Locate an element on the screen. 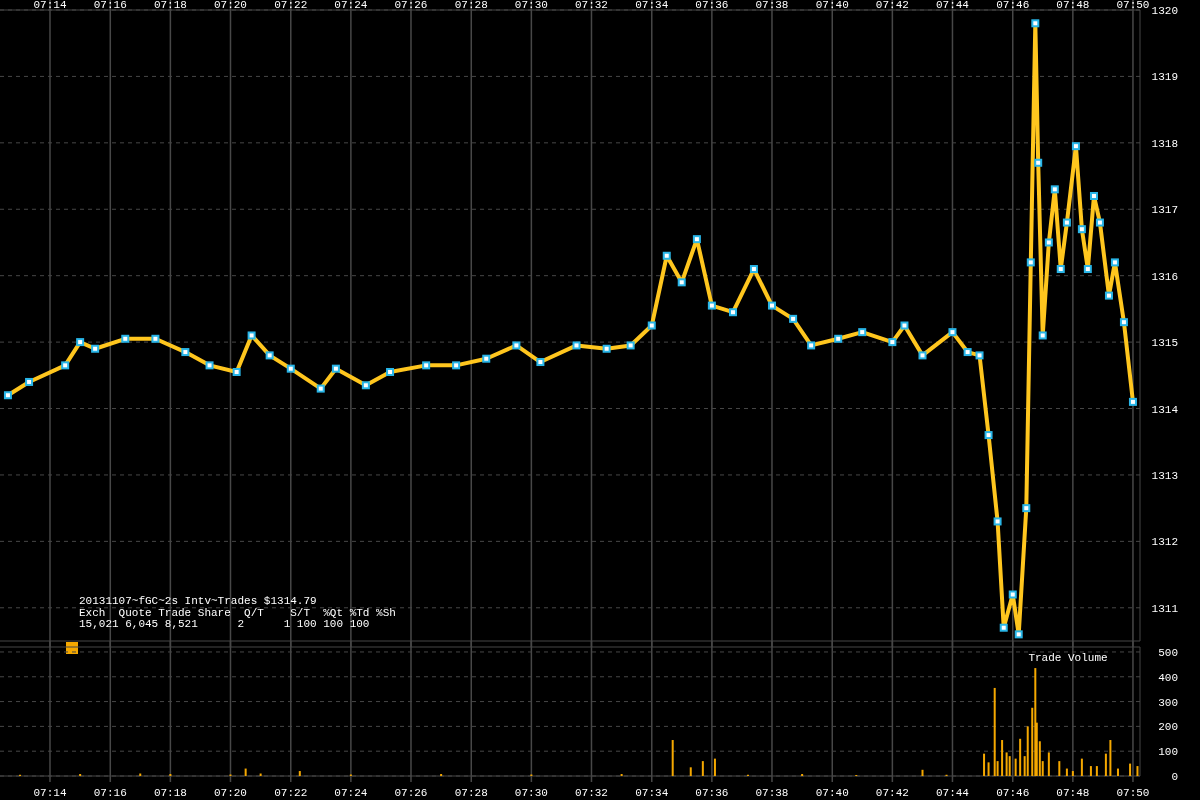 This screenshot has height=800, width=1200. y-tick-label: 1318 is located at coordinates (1164, 143).